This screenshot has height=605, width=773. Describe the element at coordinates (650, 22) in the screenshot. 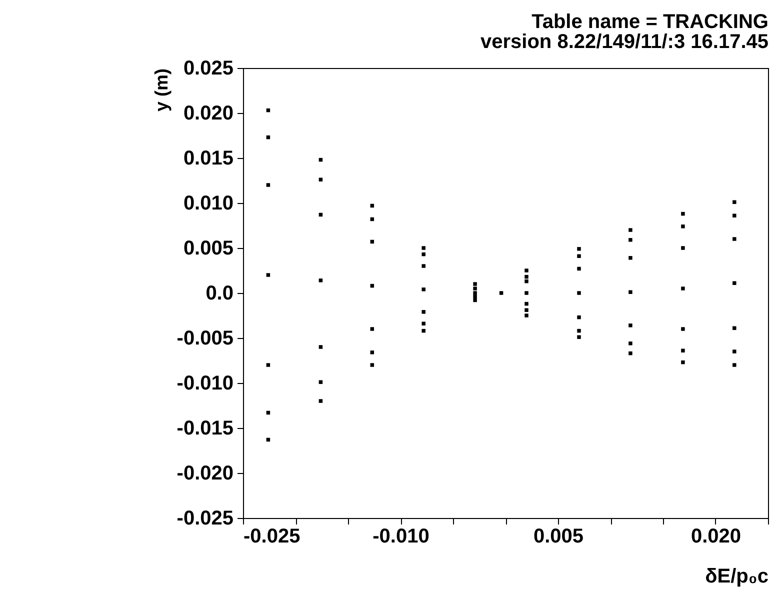

I see `chart-title: Table name = TRACKING` at that location.